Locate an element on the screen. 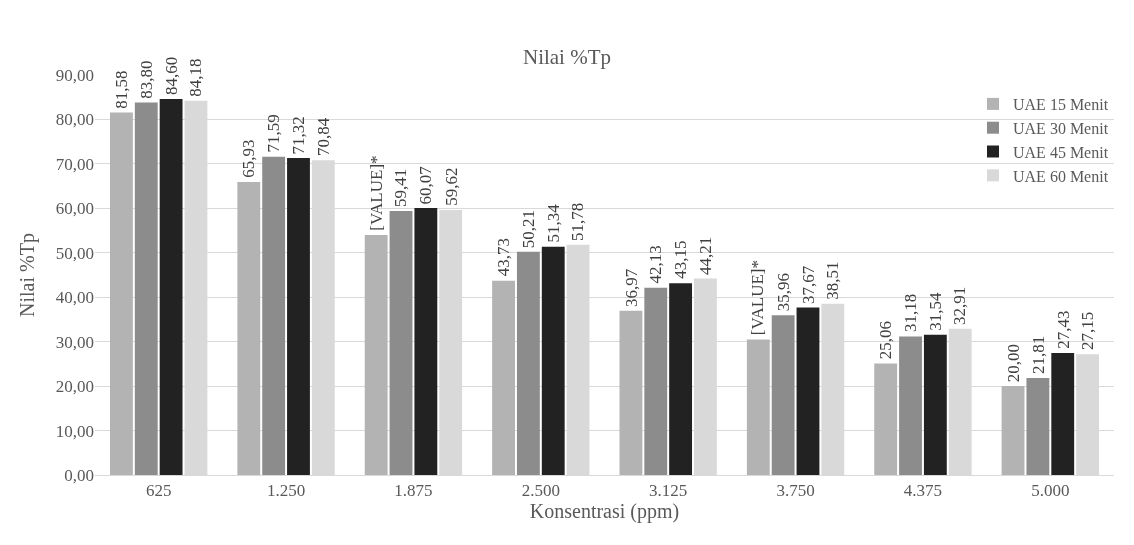  x-tick-label: 2.500 is located at coordinates (540, 491).